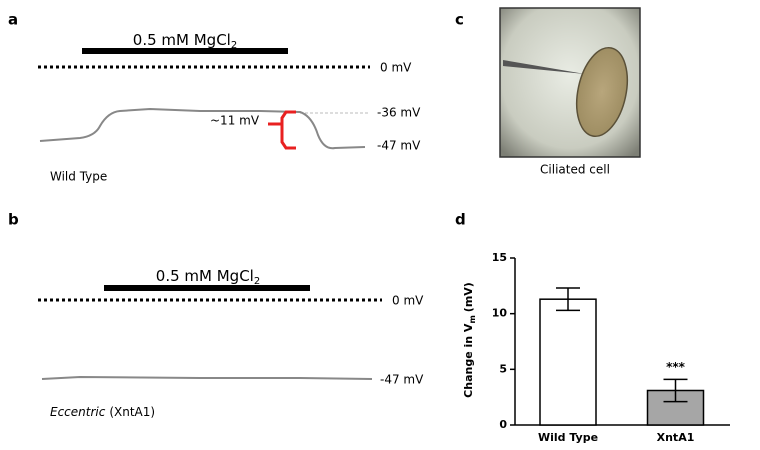 The image size is (760, 450). Describe the element at coordinates (235, 121) in the screenshot. I see `delta-label: ~11 mV` at that location.